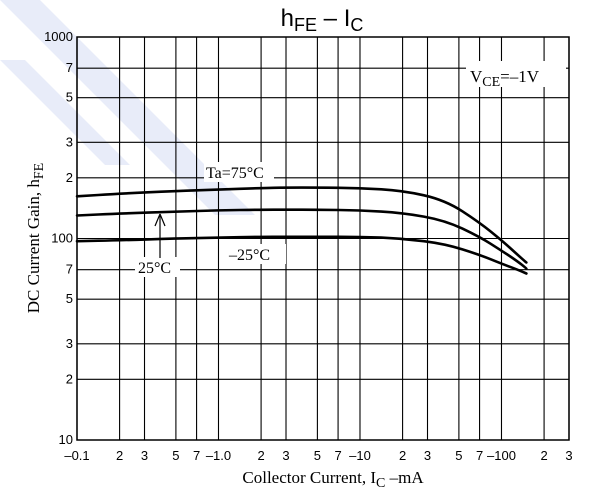 Image resolution: width=595 pixels, height=492 pixels. I want to click on title-sep: –, so click(331, 18).